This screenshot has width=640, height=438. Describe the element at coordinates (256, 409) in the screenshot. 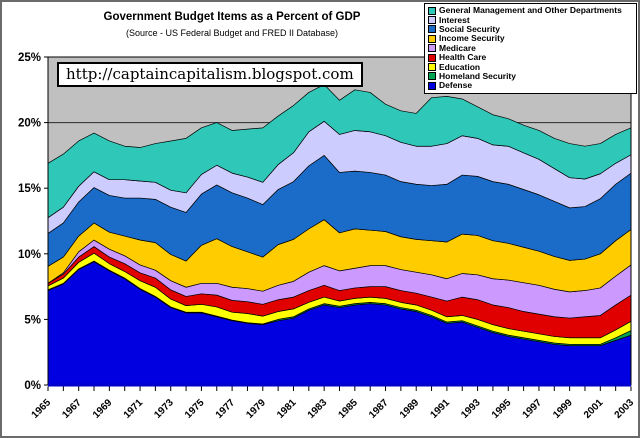

I see `x-axis-tick-label: 1979` at that location.